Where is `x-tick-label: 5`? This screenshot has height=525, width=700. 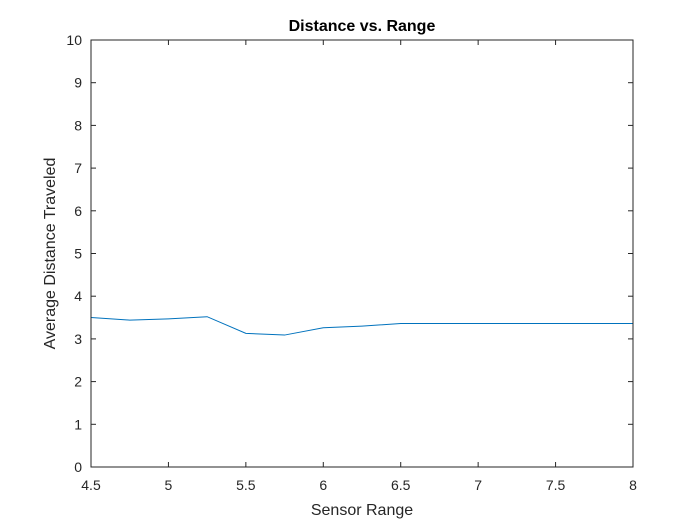 x-tick-label: 5 is located at coordinates (169, 485).